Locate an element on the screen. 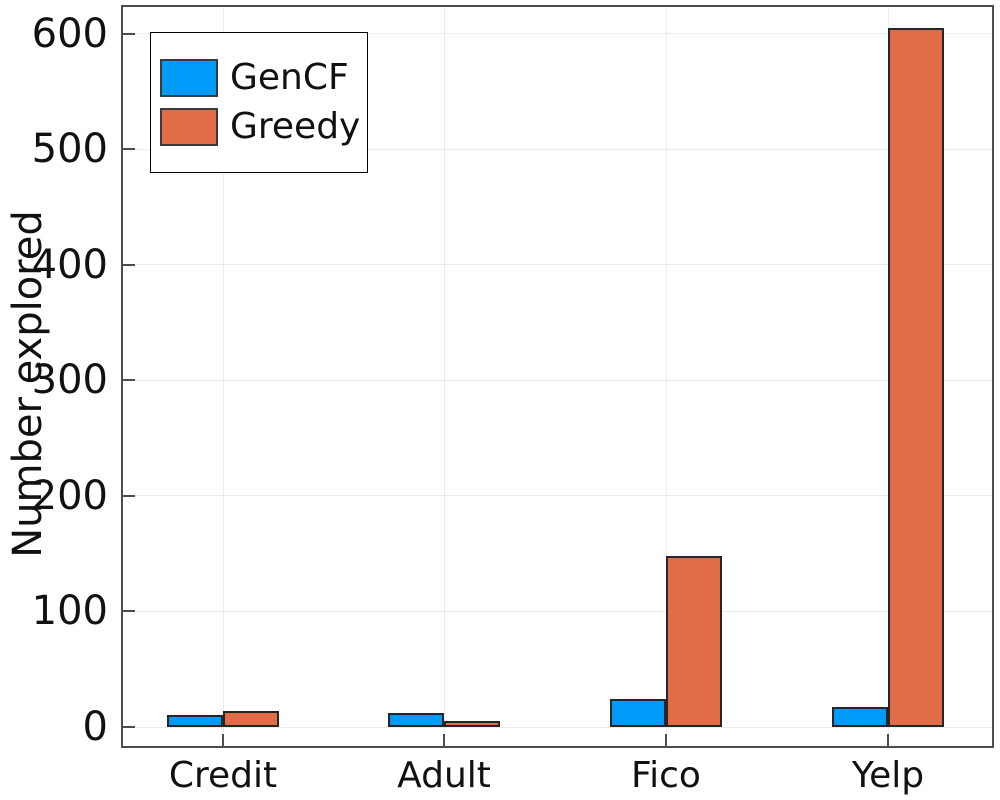 The image size is (1000, 800). legend-label-gencf: GenCF is located at coordinates (289, 77).